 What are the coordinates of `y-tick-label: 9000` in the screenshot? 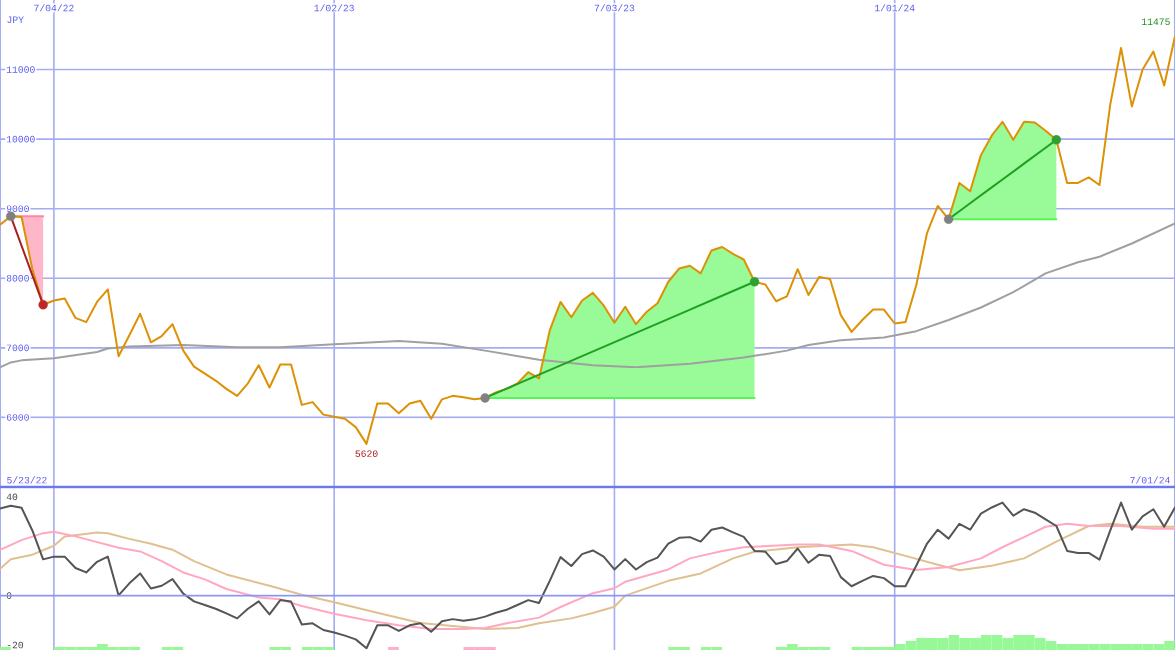 It's located at (17, 208).